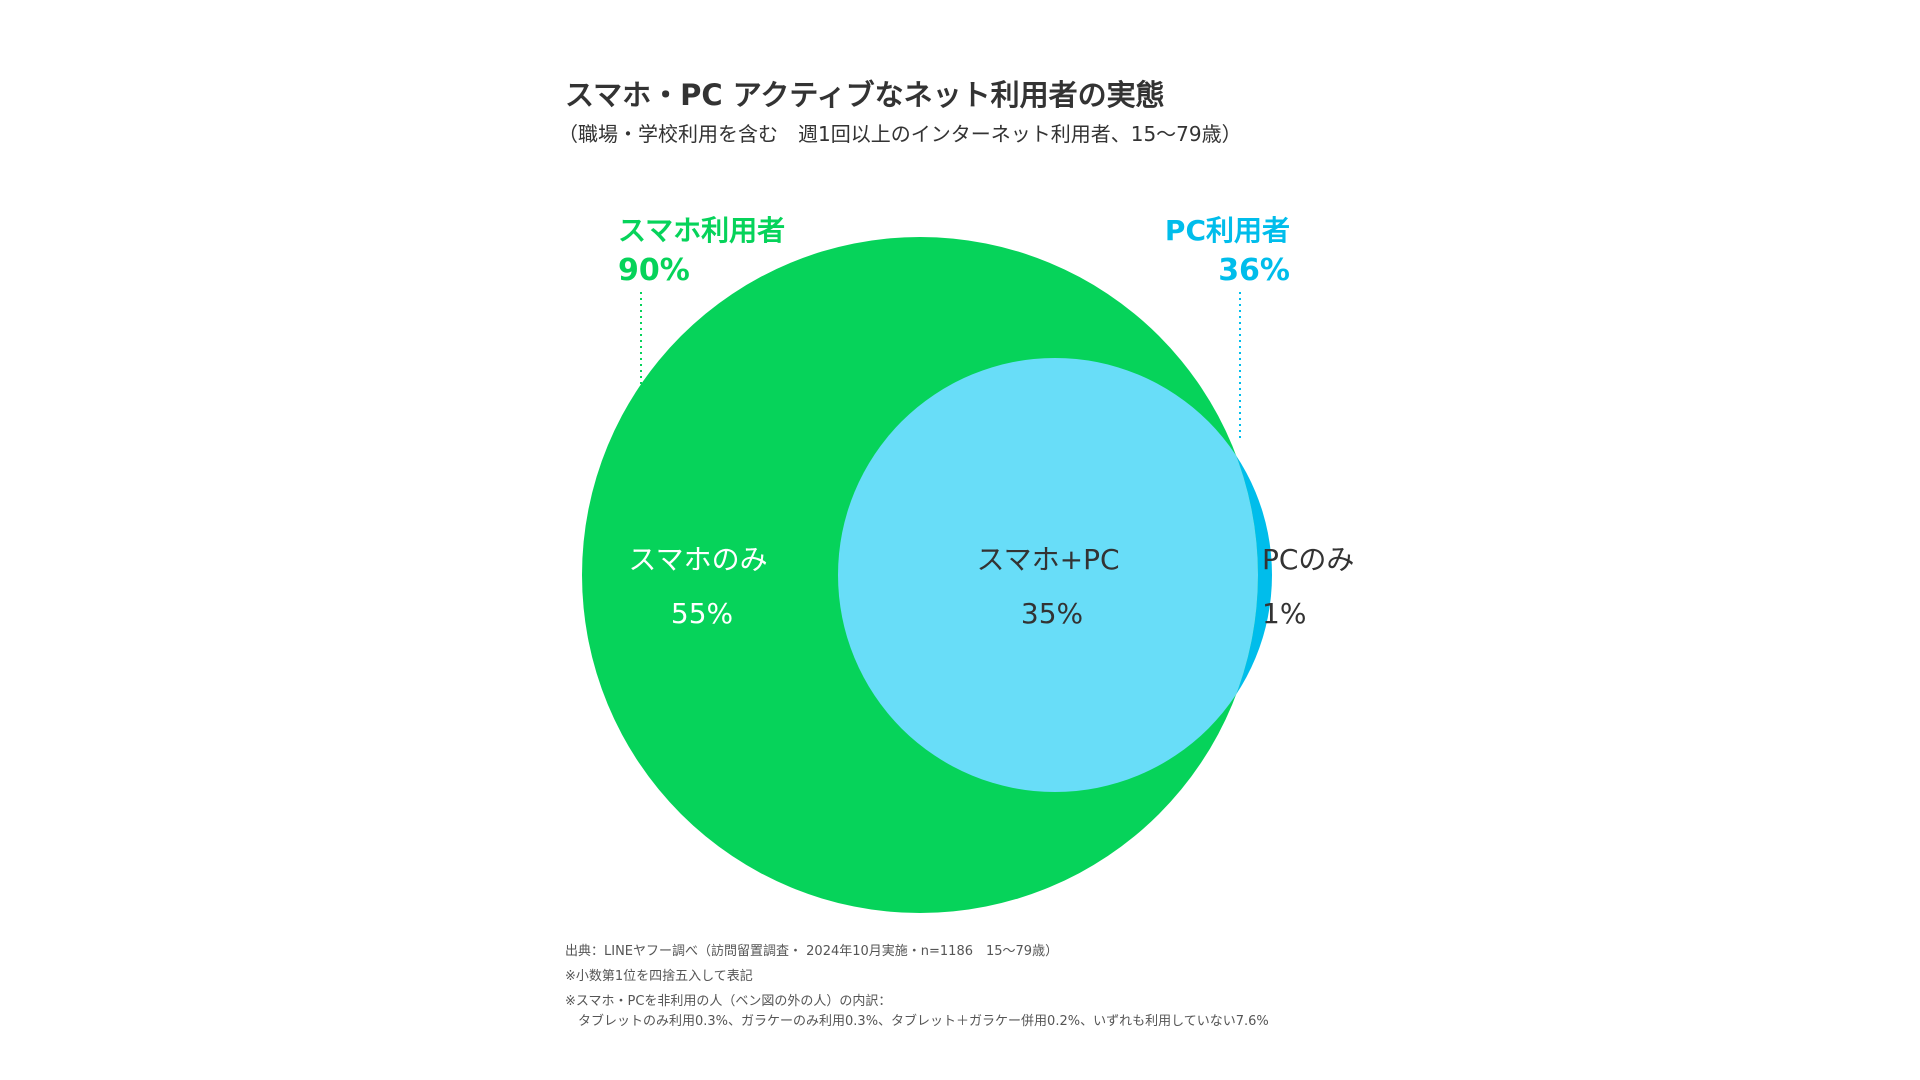 This screenshot has height=1080, width=1920. What do you see at coordinates (1047, 559) in the screenshot?
I see `overlap-label: スマホ+PC` at bounding box center [1047, 559].